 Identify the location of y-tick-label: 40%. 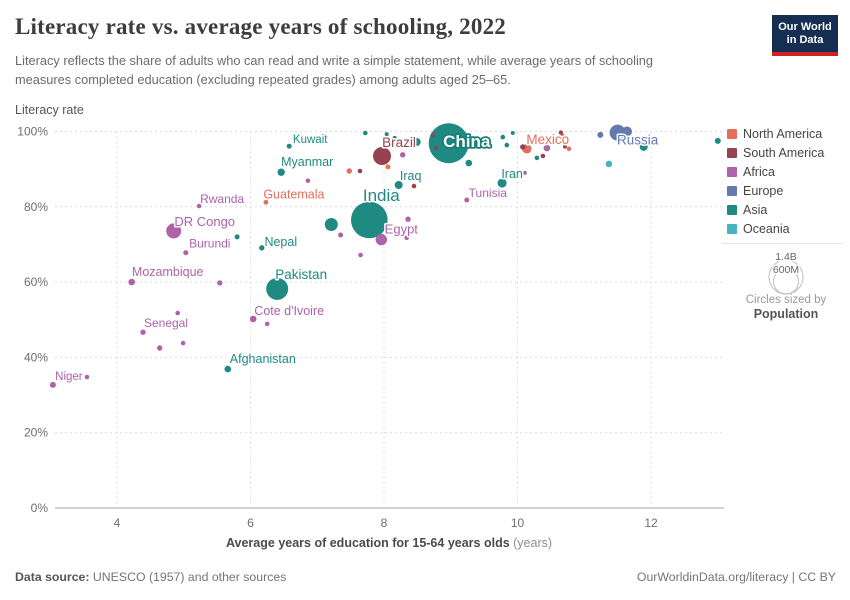
(36, 357).